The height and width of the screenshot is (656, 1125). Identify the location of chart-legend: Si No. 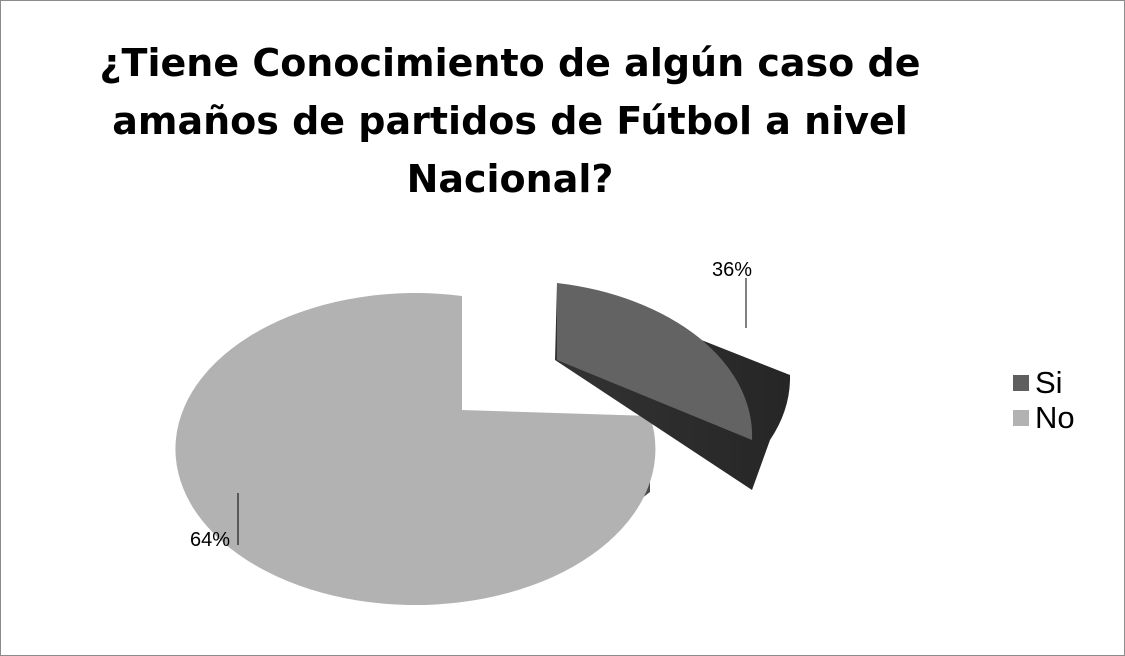
(1044, 400).